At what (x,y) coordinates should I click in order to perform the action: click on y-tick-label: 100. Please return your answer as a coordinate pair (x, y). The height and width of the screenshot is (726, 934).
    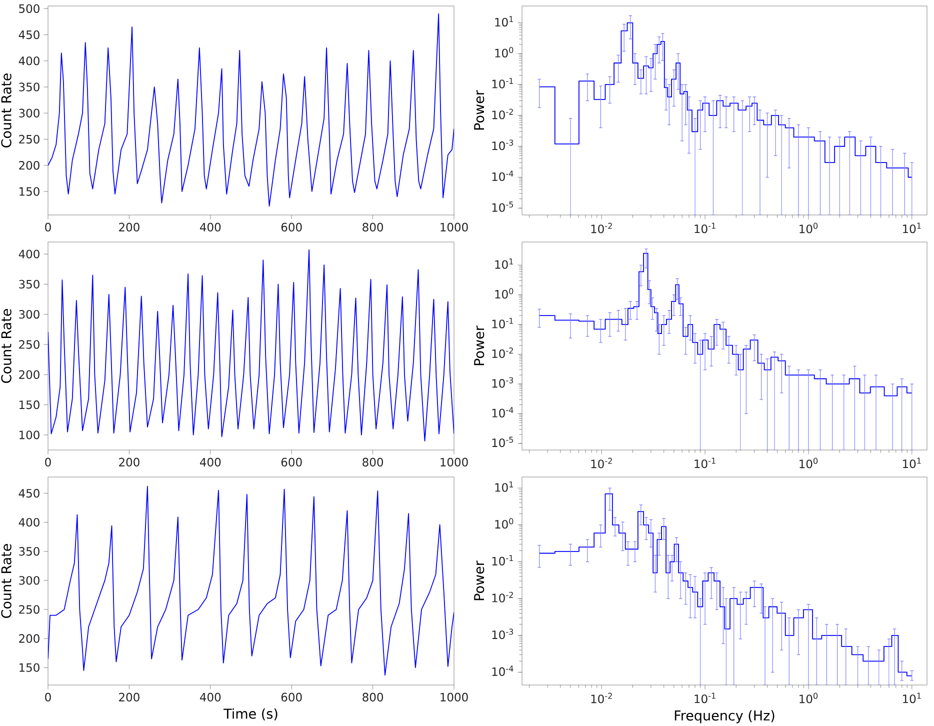
    Looking at the image, I should click on (30, 435).